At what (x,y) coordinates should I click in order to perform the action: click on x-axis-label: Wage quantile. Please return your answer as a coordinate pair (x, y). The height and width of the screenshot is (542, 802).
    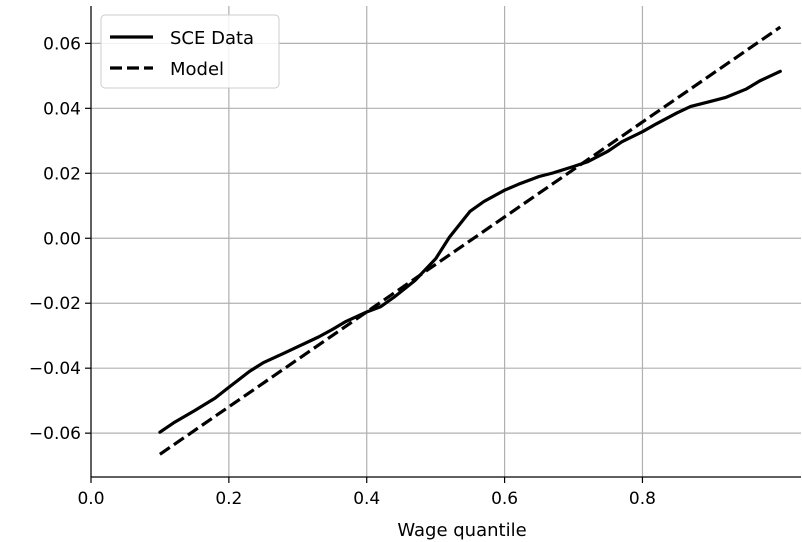
    Looking at the image, I should click on (461, 530).